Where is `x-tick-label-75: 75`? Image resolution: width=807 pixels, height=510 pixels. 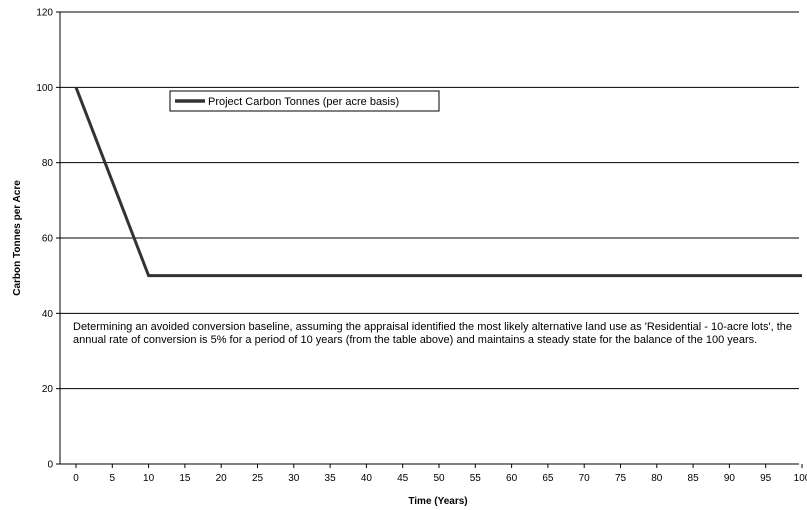
x-tick-label-75: 75 is located at coordinates (621, 478).